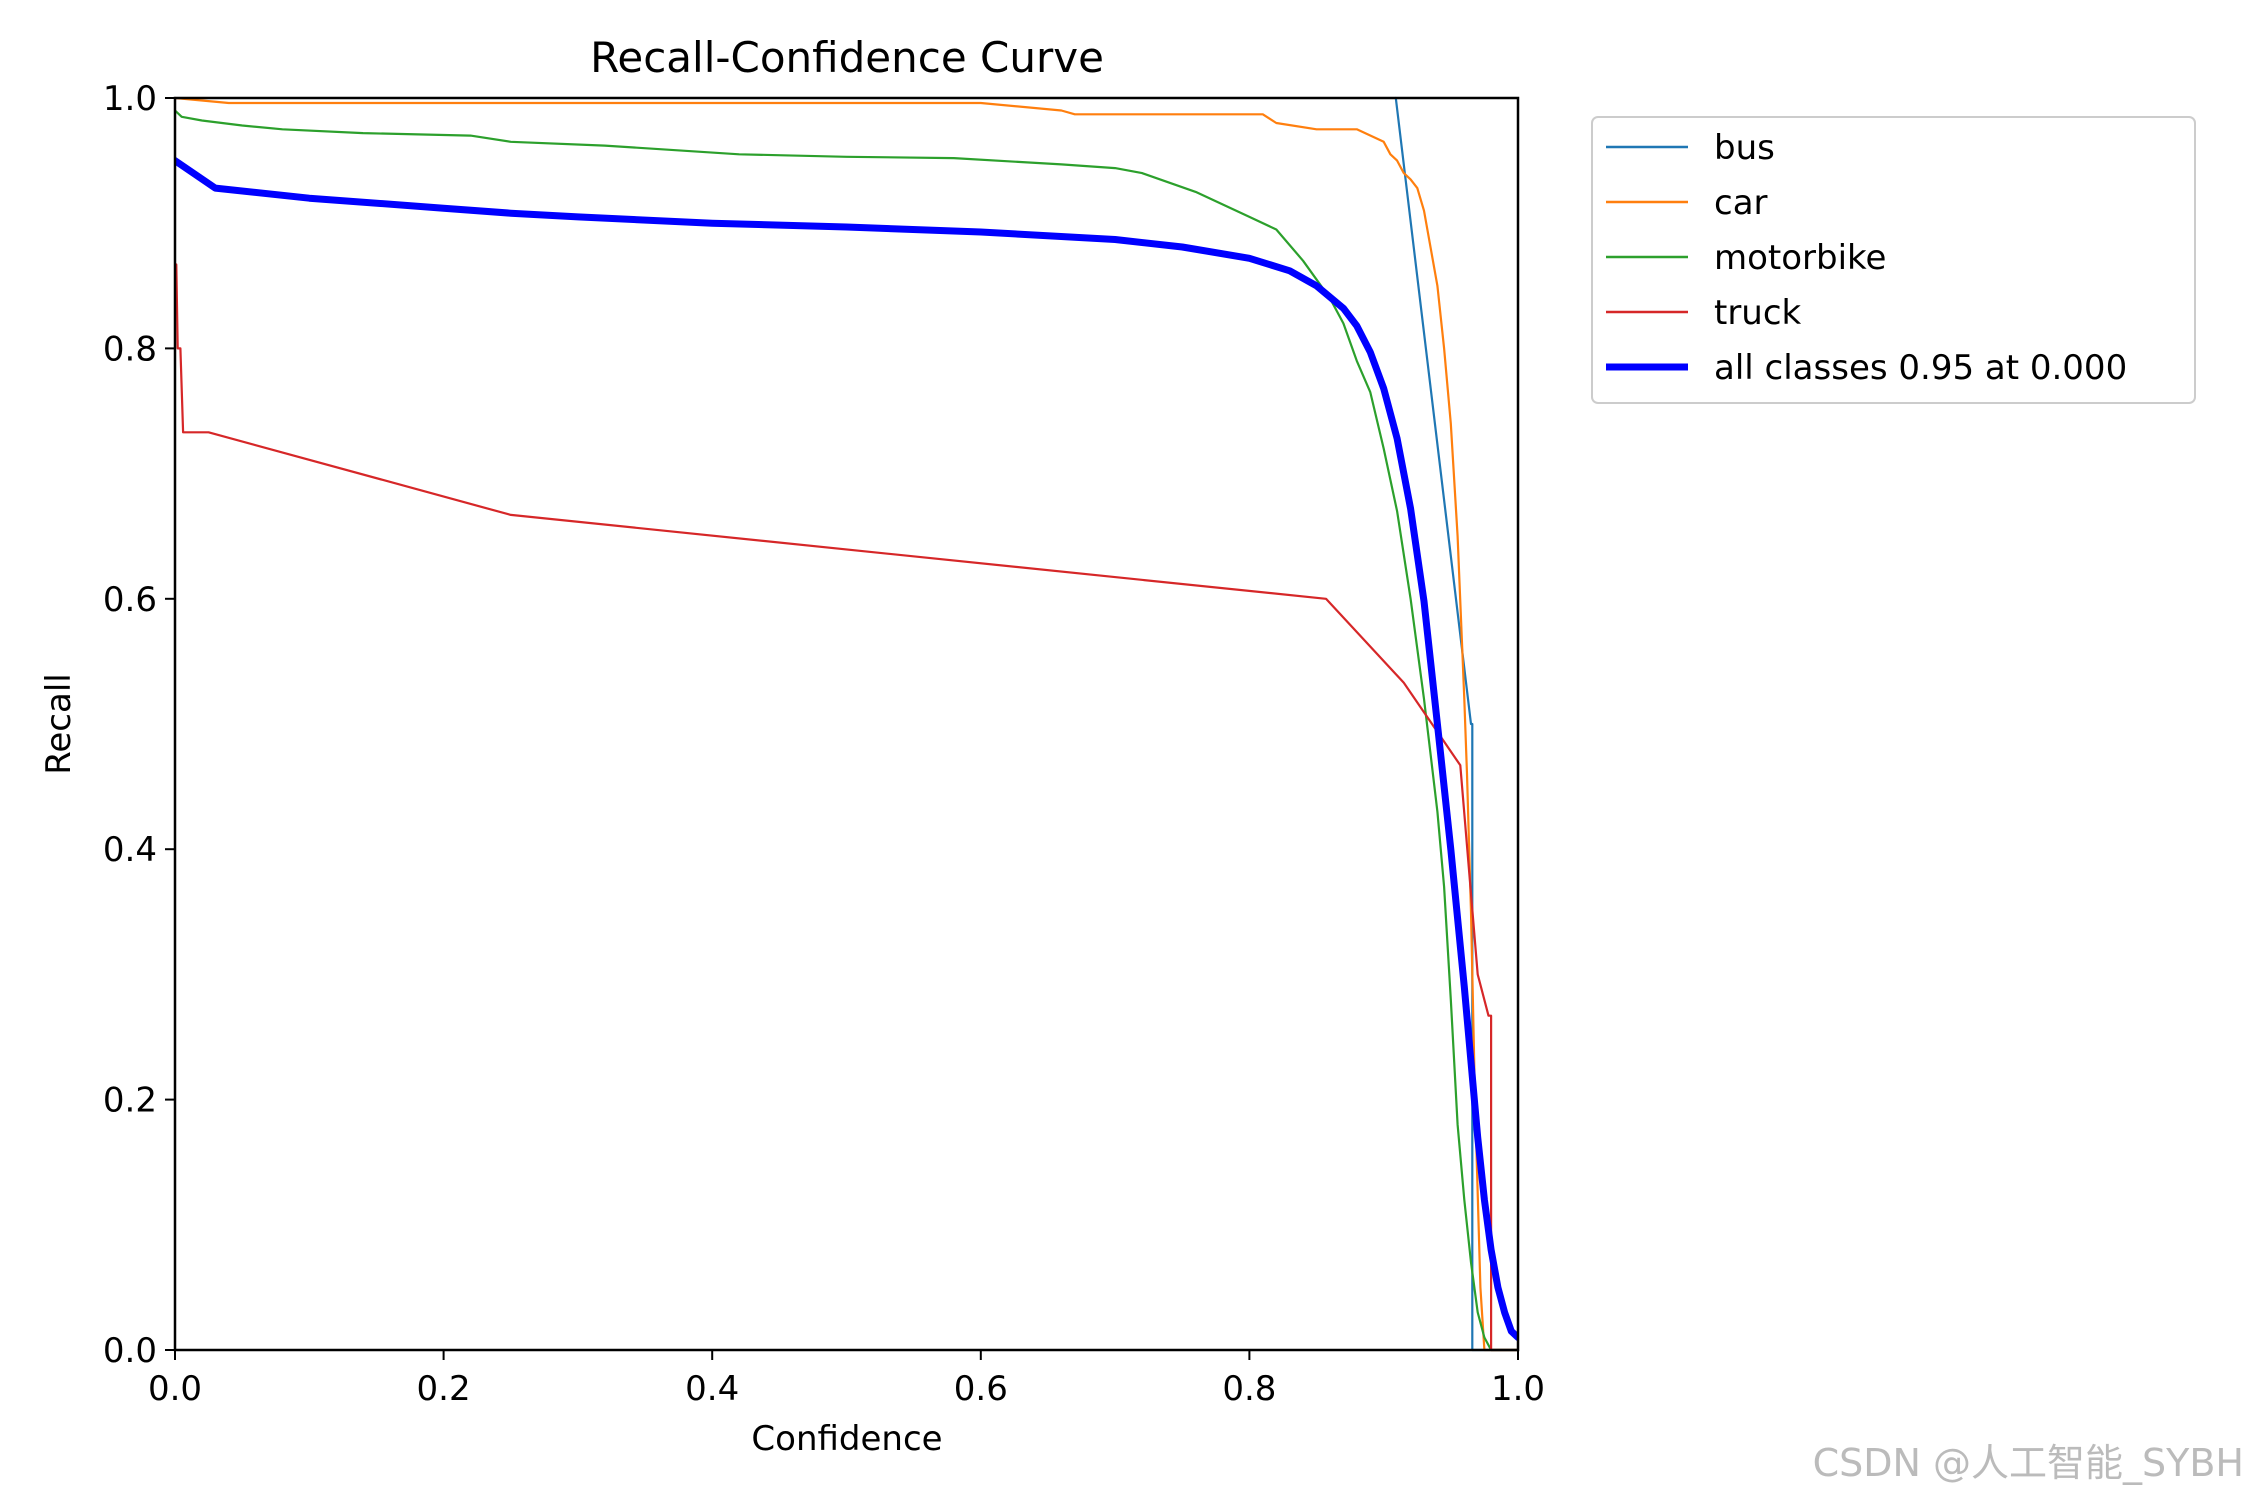 This screenshot has width=2250, height=1500. Describe the element at coordinates (130, 99) in the screenshot. I see `y-tick-label: 1.0` at that location.